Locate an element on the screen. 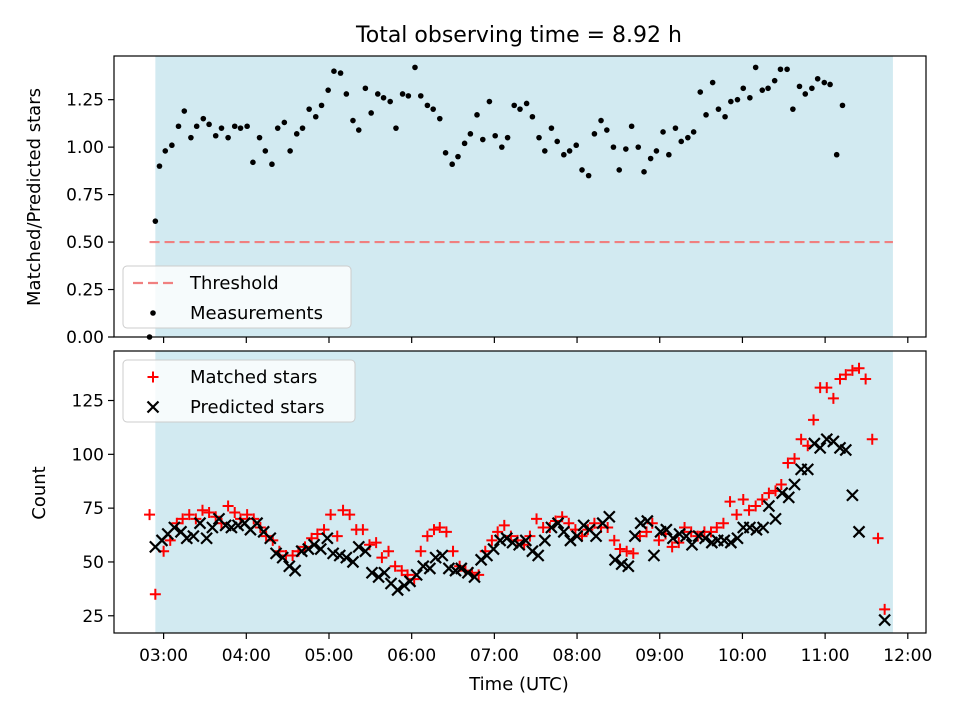 Image resolution: width=960 pixels, height=720 pixels. top-legend-box is located at coordinates (237, 297).